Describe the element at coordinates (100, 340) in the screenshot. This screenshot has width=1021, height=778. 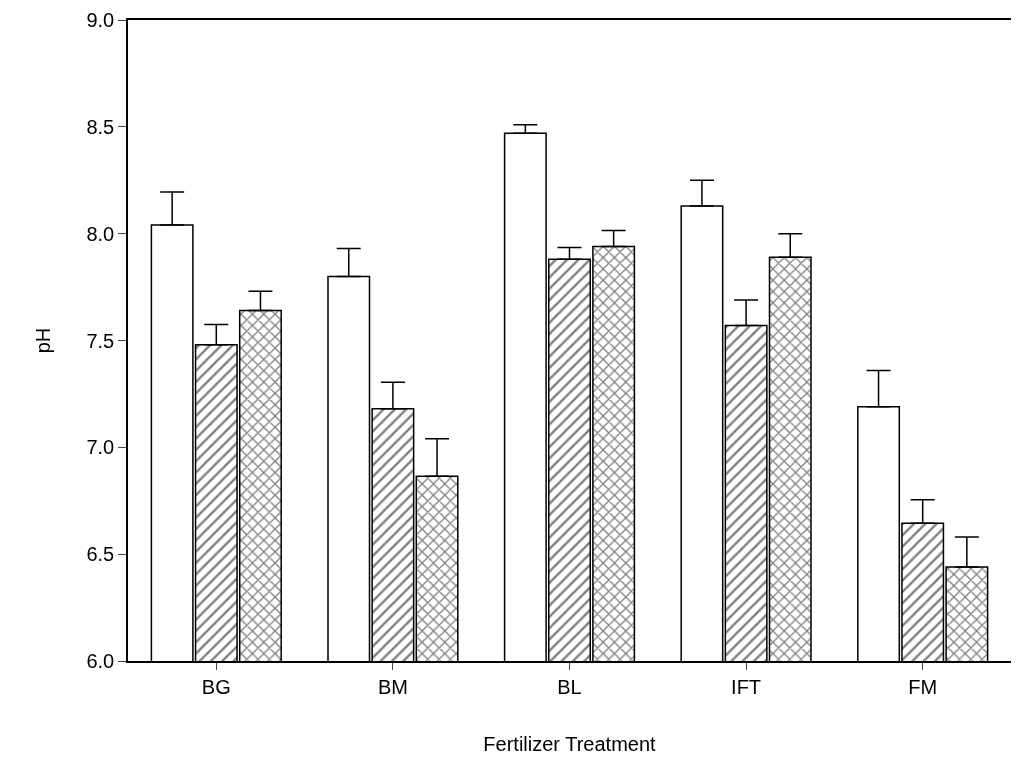
I see `y-tick-label: 7.5` at that location.